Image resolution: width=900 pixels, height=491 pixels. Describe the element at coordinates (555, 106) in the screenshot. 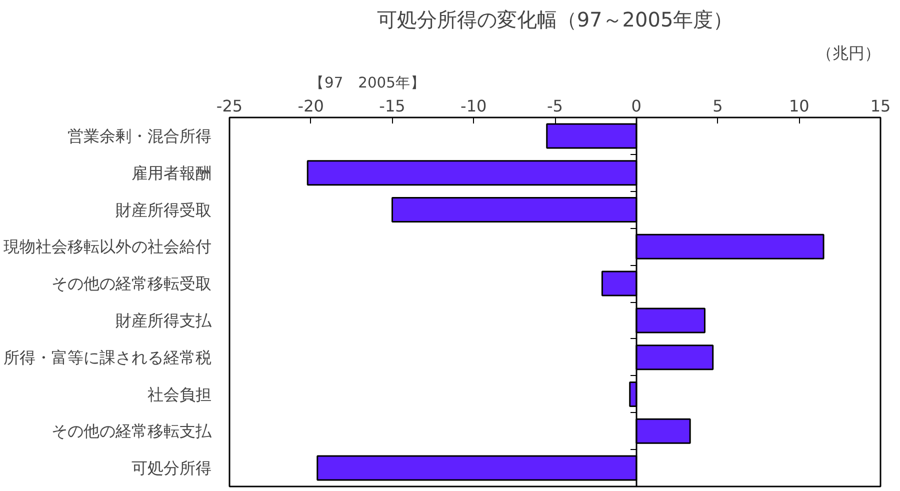

I see `x-tick-label: -5` at that location.